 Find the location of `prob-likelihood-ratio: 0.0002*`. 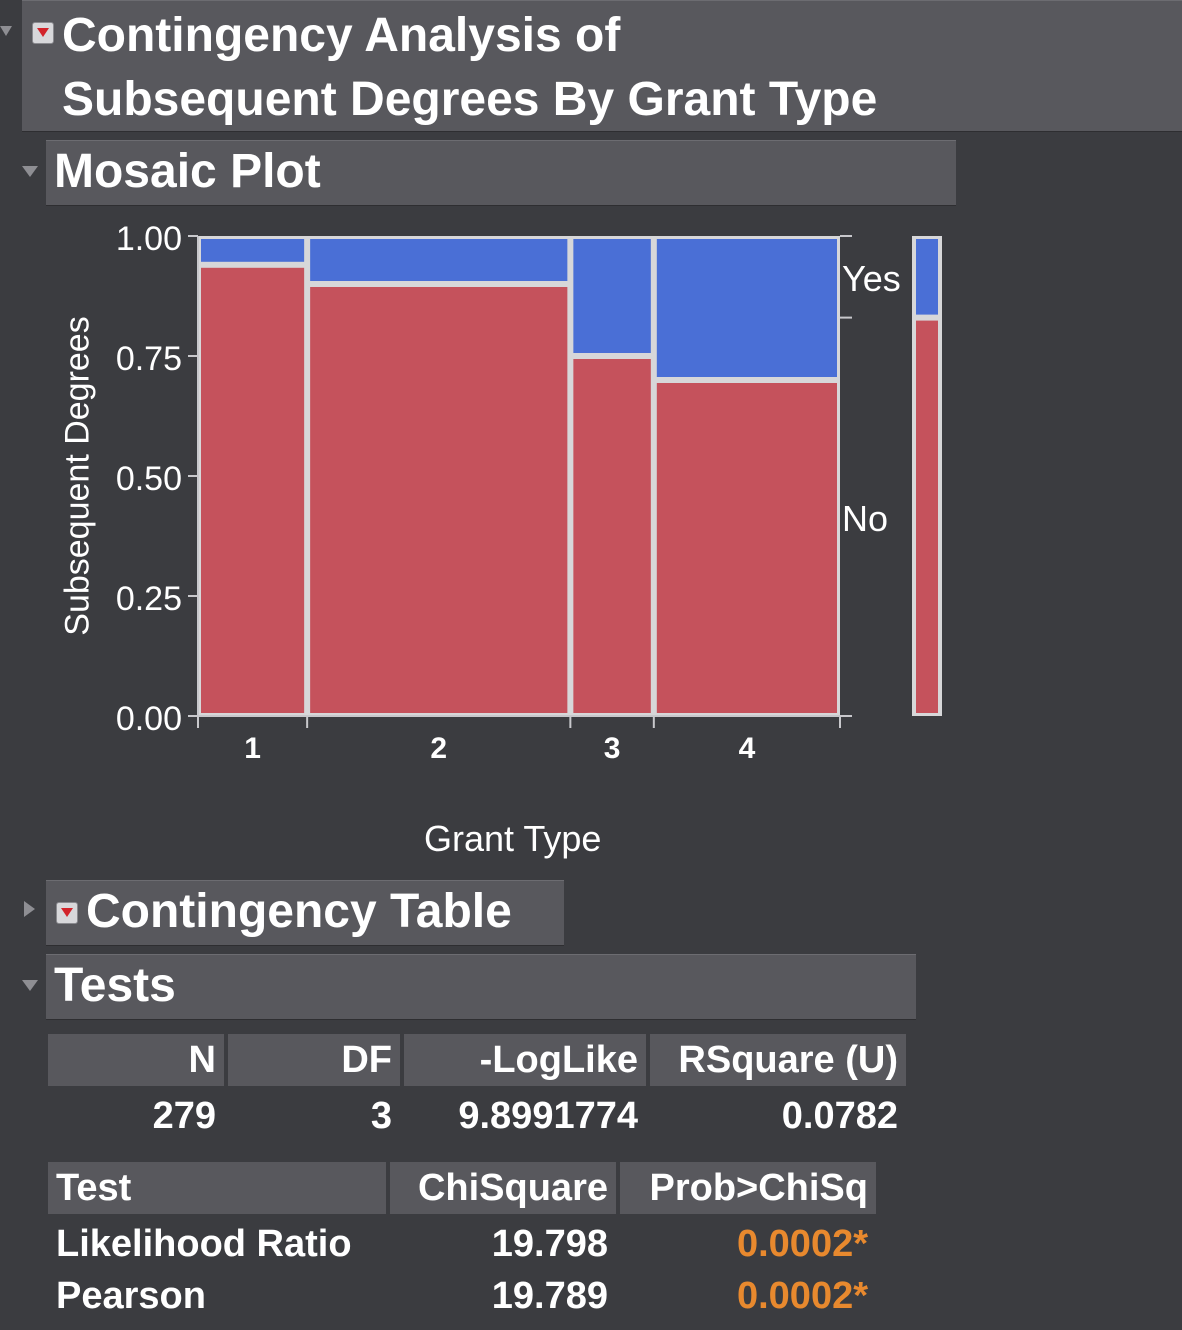

prob-likelihood-ratio: 0.0002* is located at coordinates (802, 1244).